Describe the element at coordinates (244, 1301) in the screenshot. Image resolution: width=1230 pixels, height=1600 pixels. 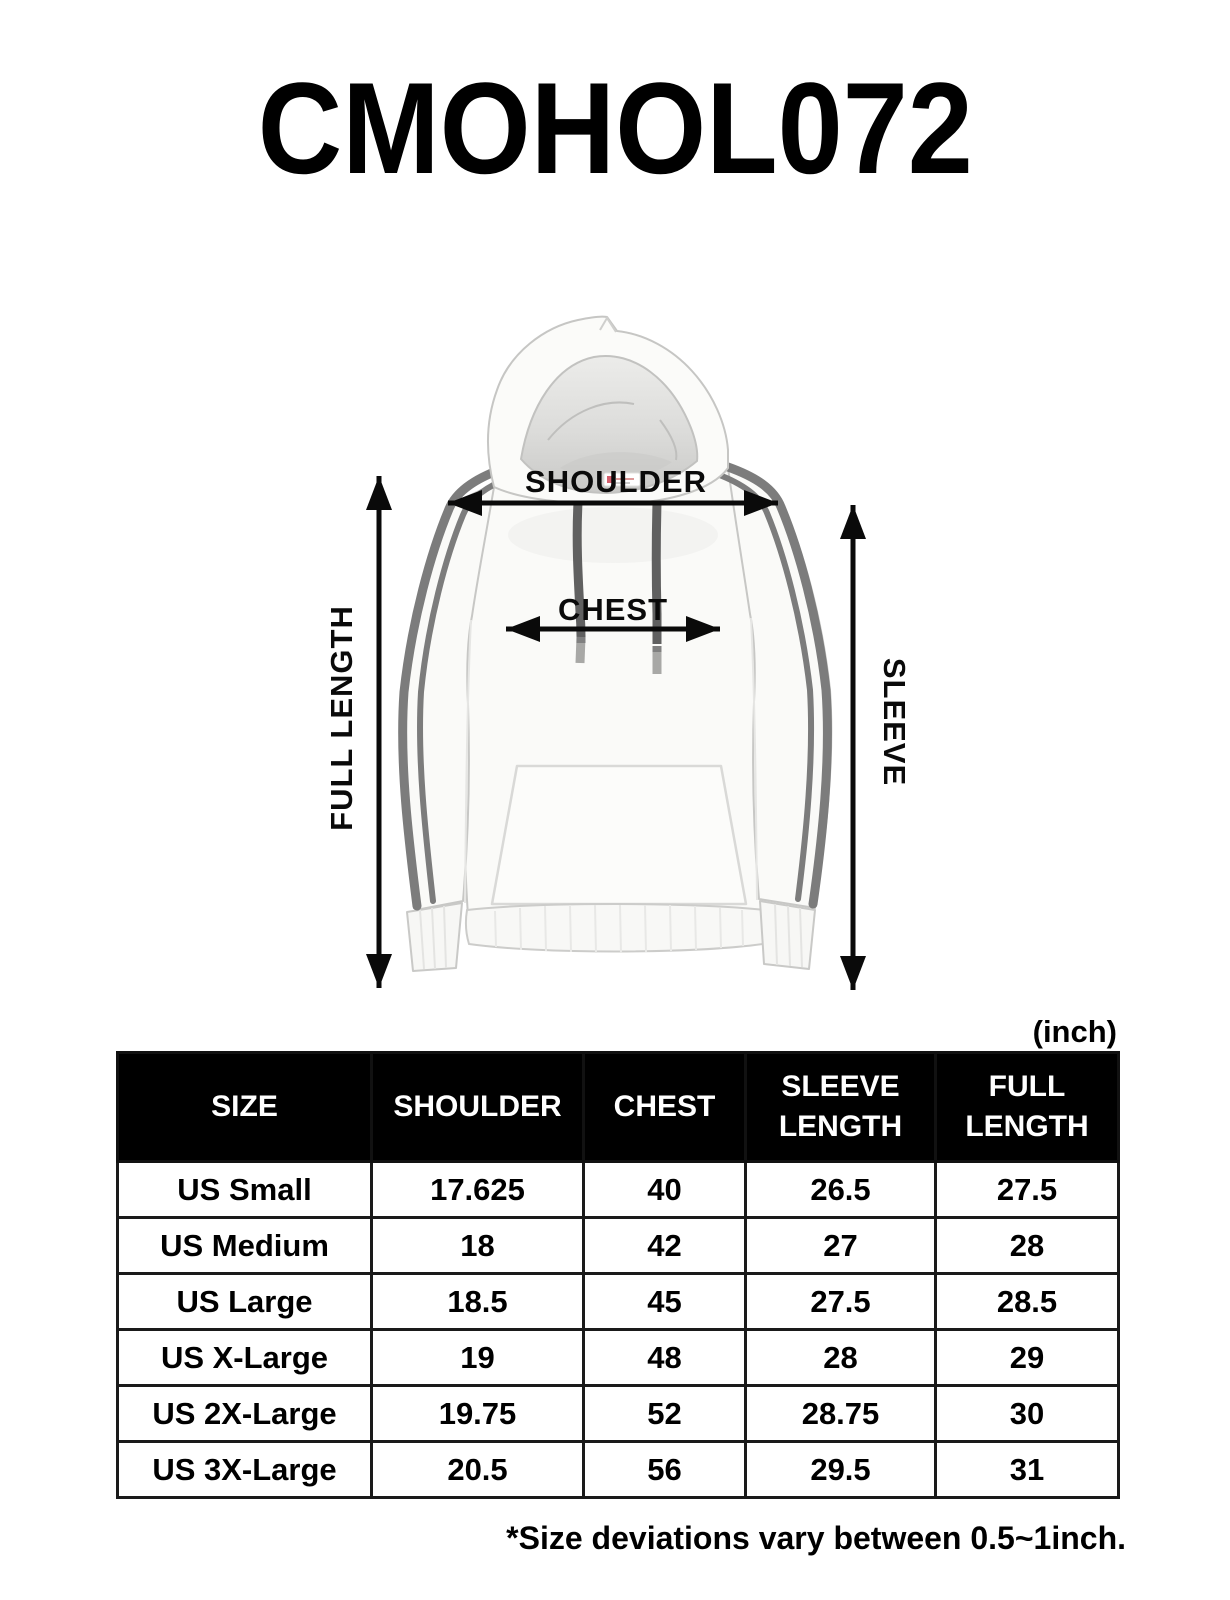
I see `size-cell: US Large` at that location.